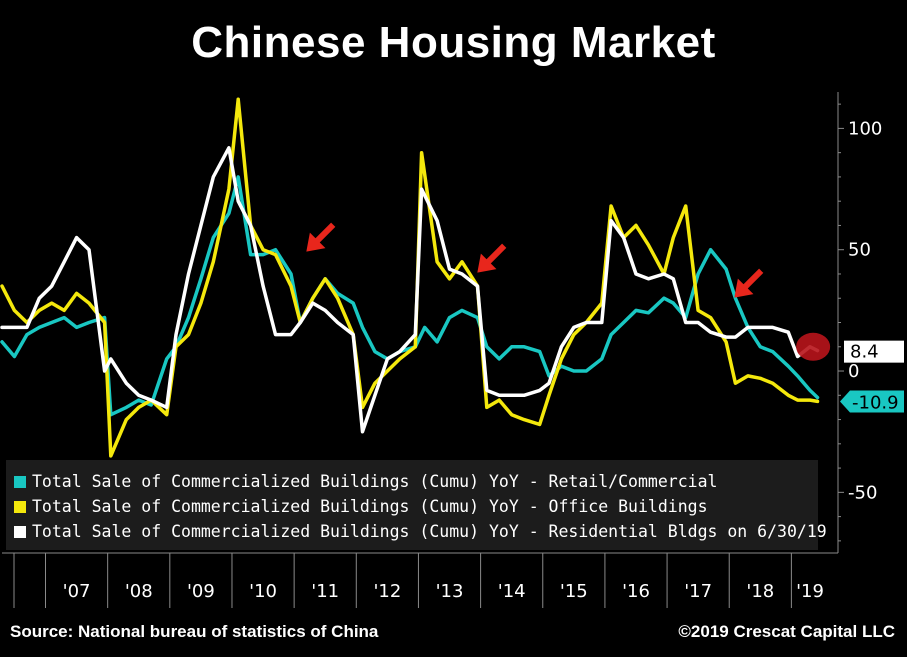  Describe the element at coordinates (698, 591) in the screenshot. I see `x-tick-label: '17` at that location.